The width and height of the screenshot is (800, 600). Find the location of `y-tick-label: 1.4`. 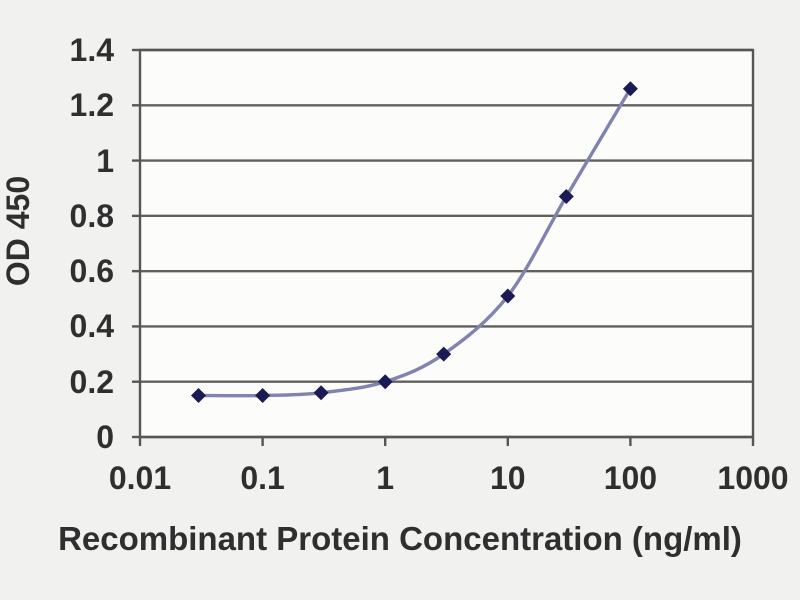

y-tick-label: 1.4 is located at coordinates (91, 50).